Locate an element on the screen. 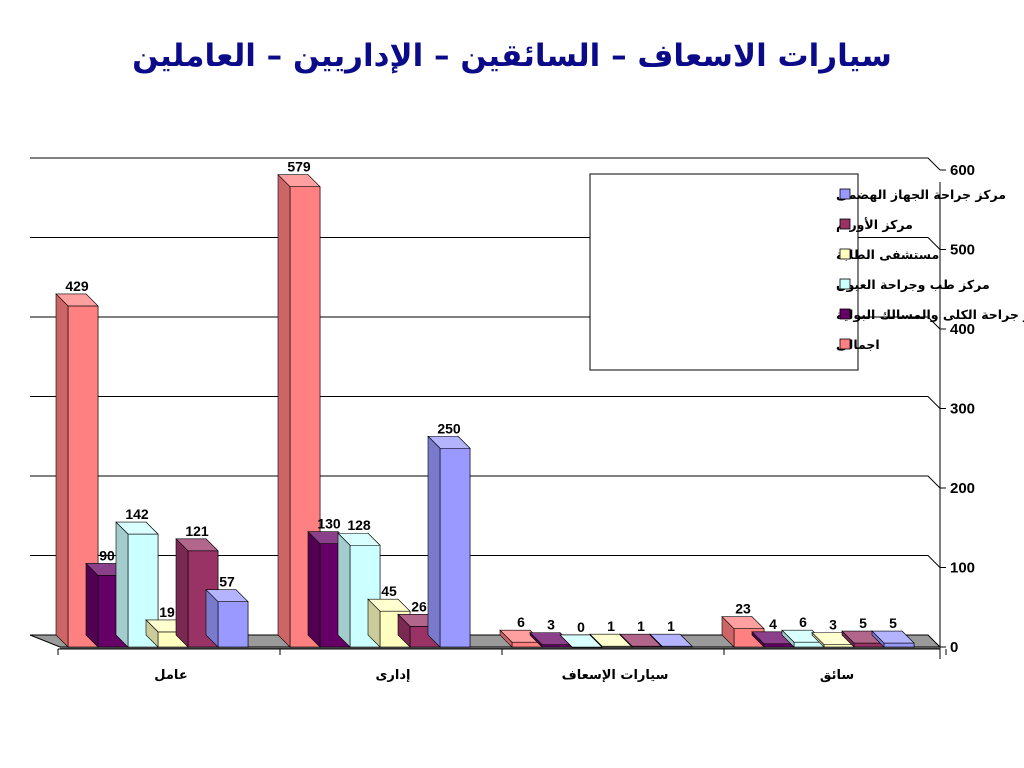  data-label: 429 is located at coordinates (77, 286).